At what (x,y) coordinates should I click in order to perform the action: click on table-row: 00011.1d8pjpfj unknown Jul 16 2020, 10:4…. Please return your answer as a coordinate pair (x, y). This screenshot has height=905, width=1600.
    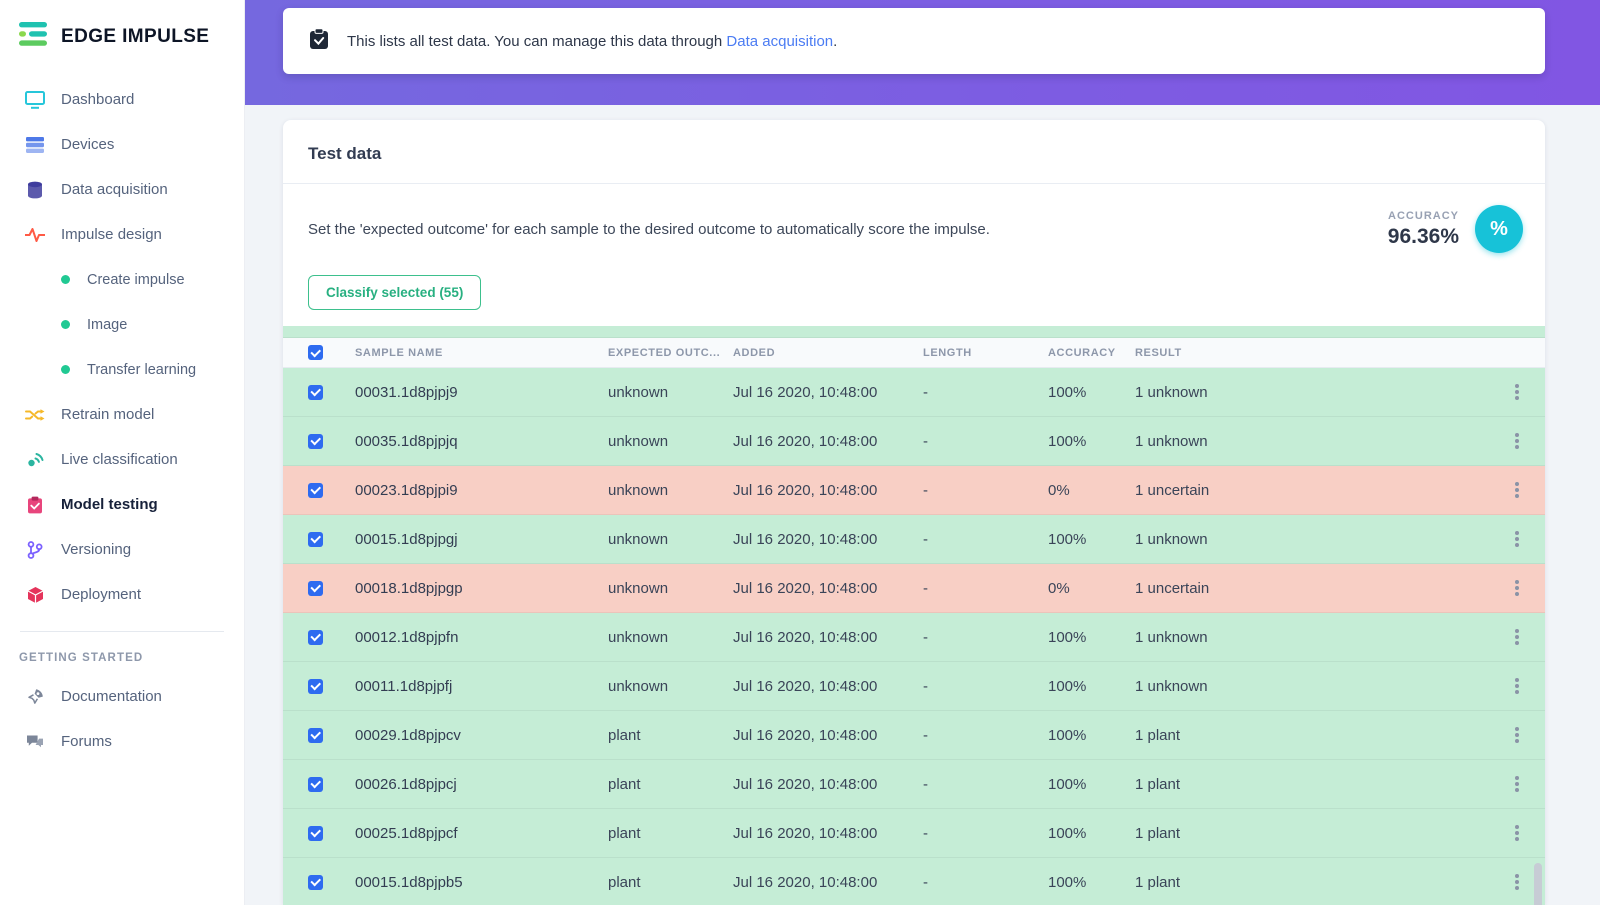
    Looking at the image, I should click on (914, 686).